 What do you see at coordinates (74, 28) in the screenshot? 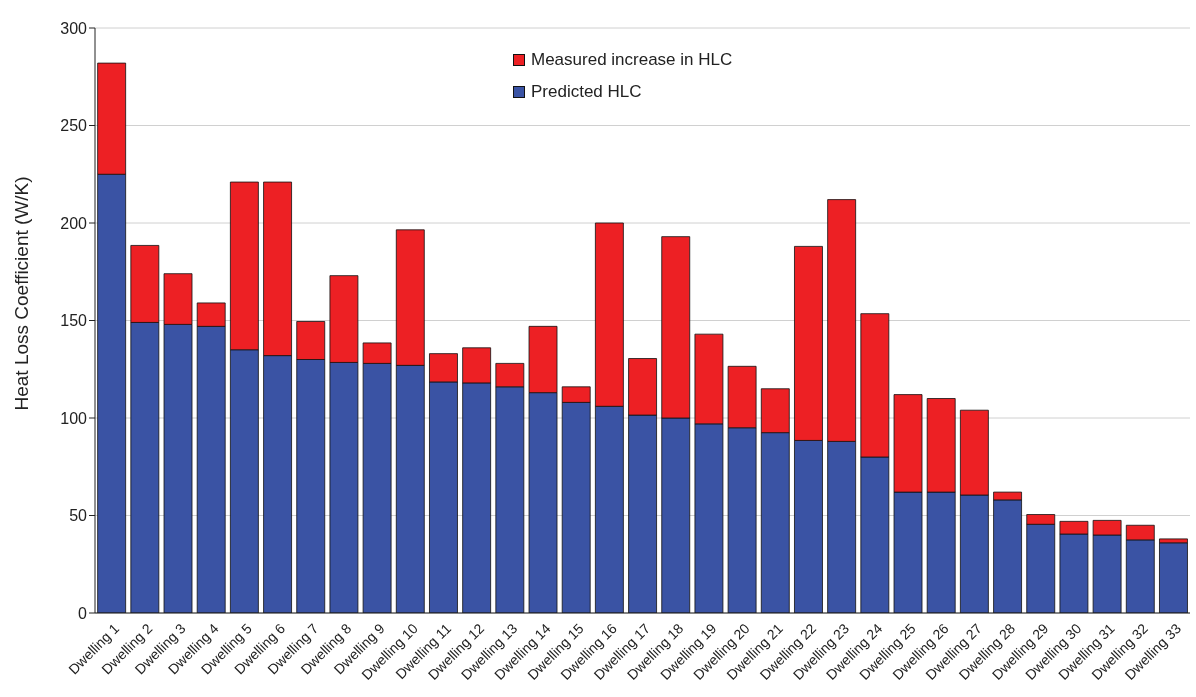
I see `y-tick-label: 300` at bounding box center [74, 28].